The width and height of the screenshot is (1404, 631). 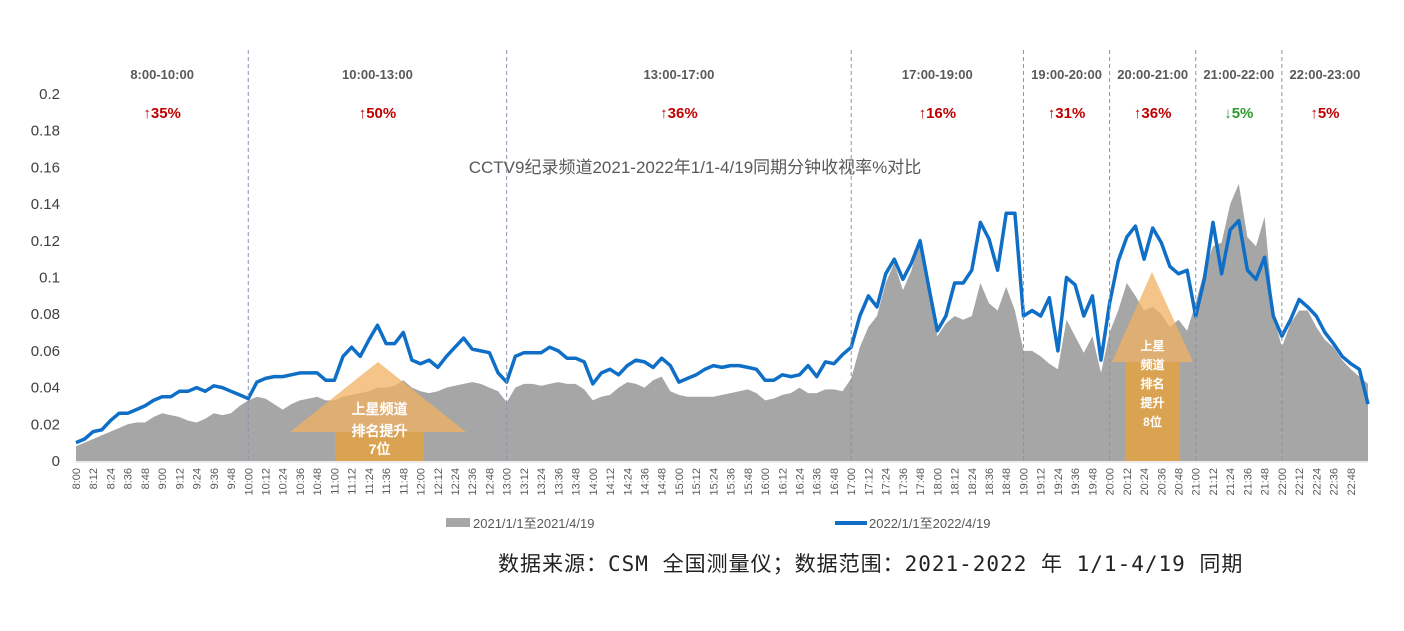 I want to click on x-tick-label: 16:00, so click(x=766, y=482).